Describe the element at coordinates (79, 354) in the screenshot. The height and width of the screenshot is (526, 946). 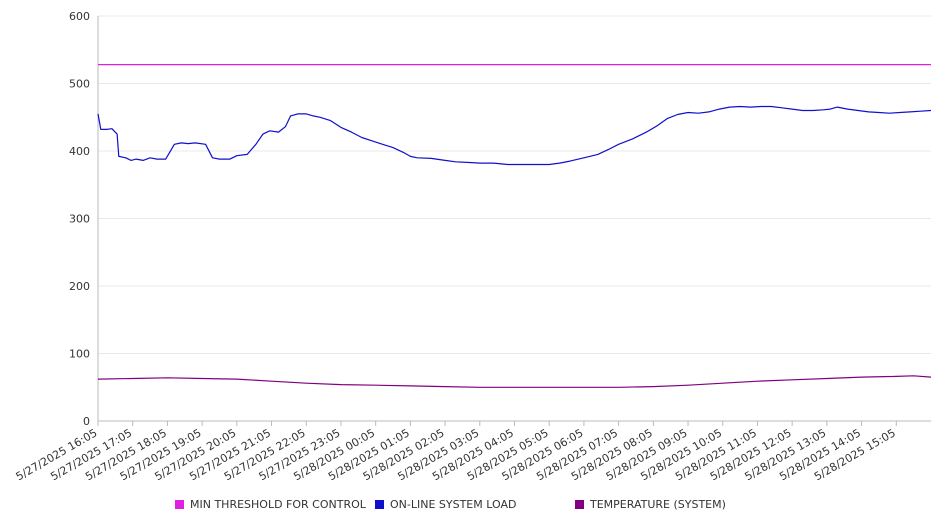
I see `y-tick-label: 100` at that location.